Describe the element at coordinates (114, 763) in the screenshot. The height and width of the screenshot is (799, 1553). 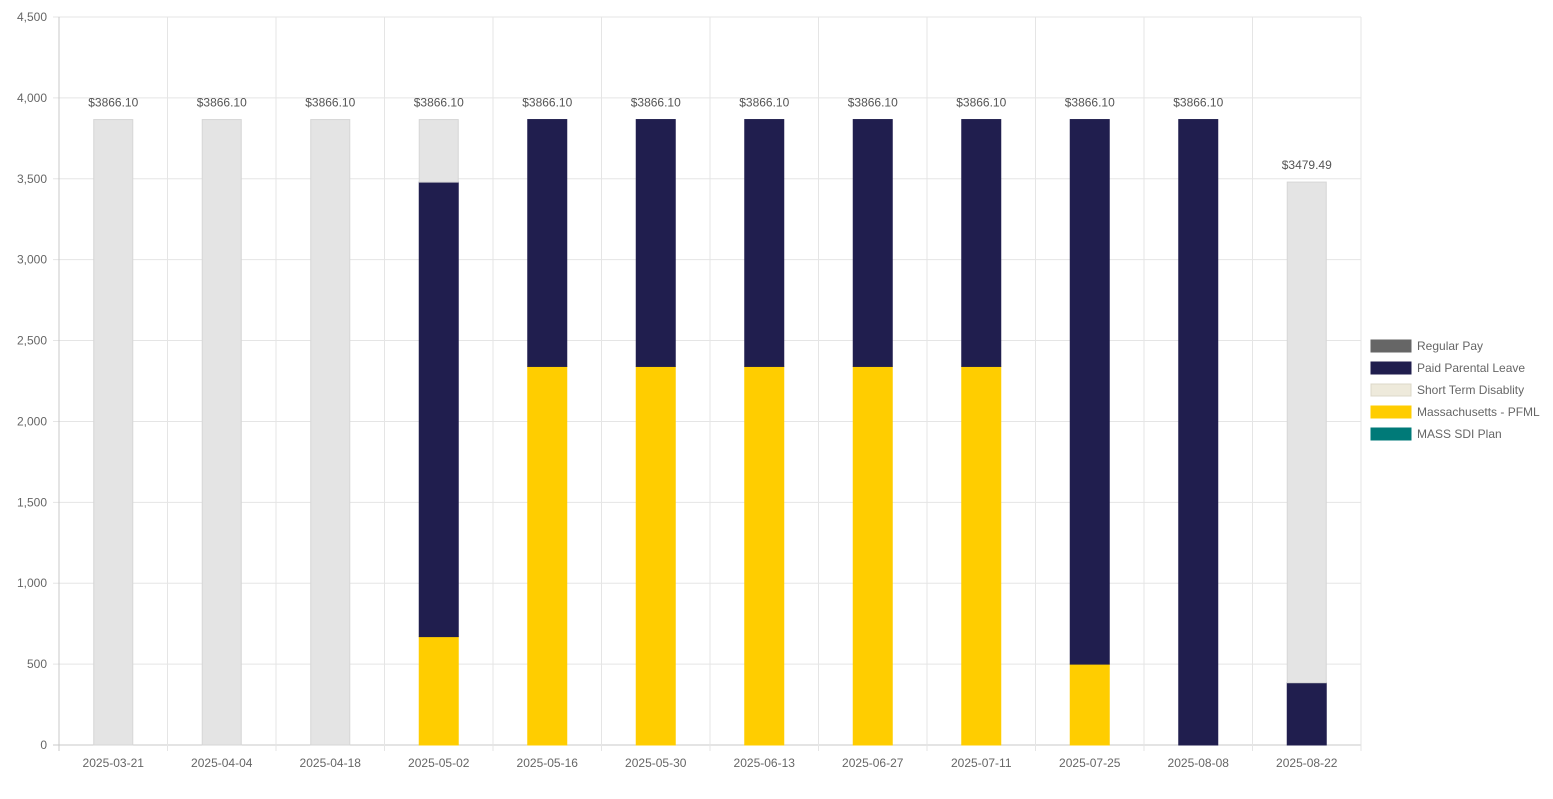
I see `x-tick-label: 2025-03-21` at that location.